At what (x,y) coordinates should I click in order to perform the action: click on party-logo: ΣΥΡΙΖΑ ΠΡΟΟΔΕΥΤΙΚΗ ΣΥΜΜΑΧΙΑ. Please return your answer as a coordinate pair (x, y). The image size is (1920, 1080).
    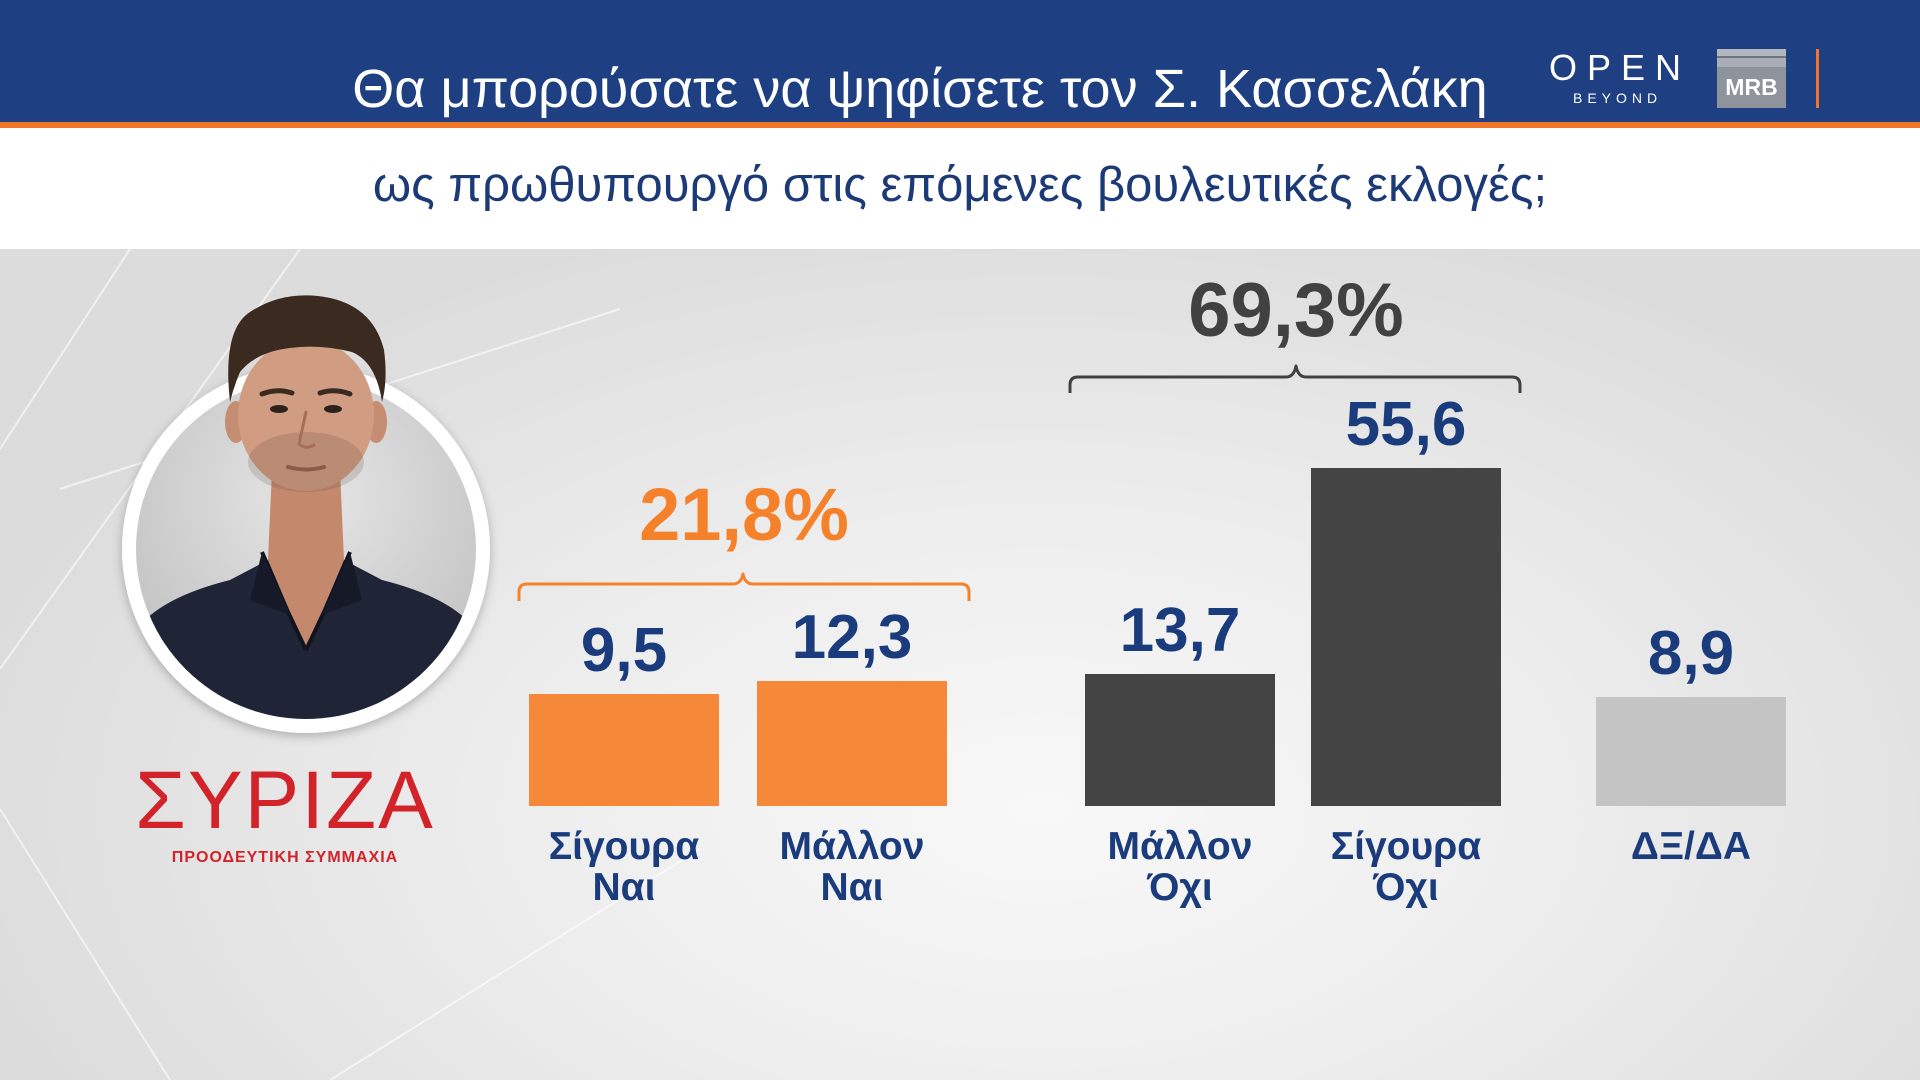
    Looking at the image, I should click on (285, 813).